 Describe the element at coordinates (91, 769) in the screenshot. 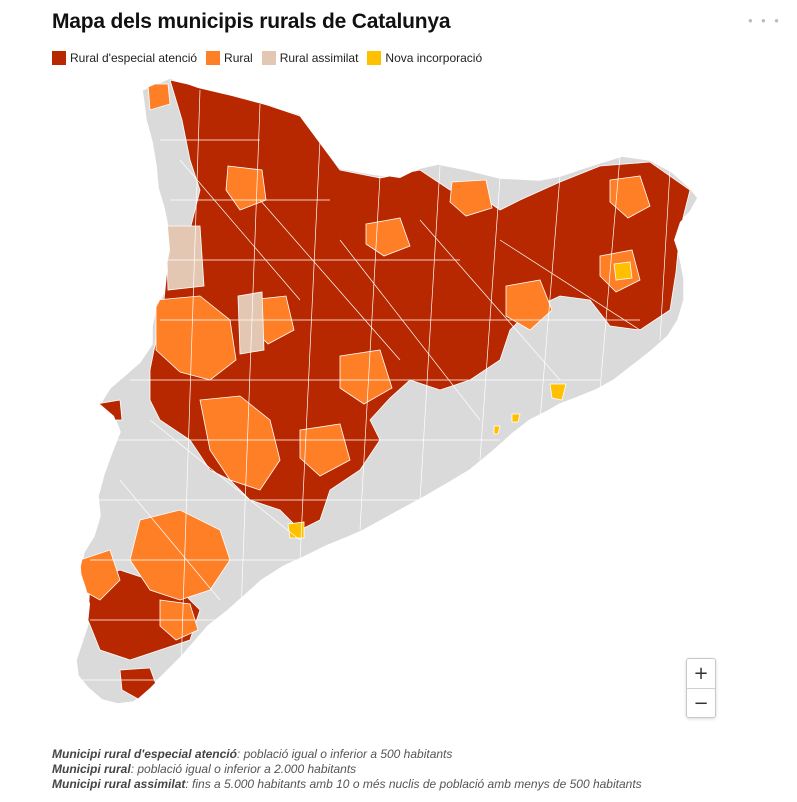

I see `note-term: Municipi rural` at that location.